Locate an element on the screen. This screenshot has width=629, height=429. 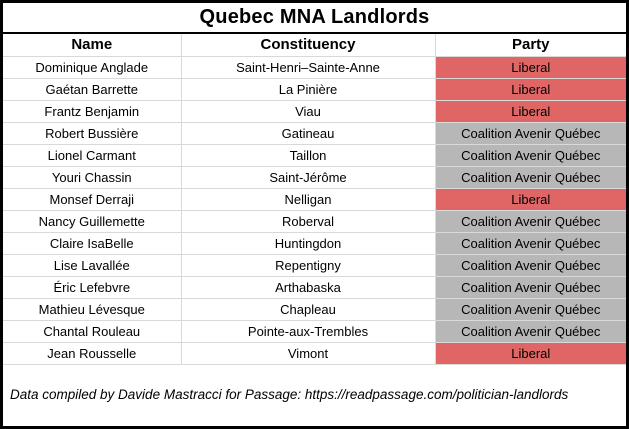
table-row: Monsef Derraji Nelligan Liberal is located at coordinates (314, 199).